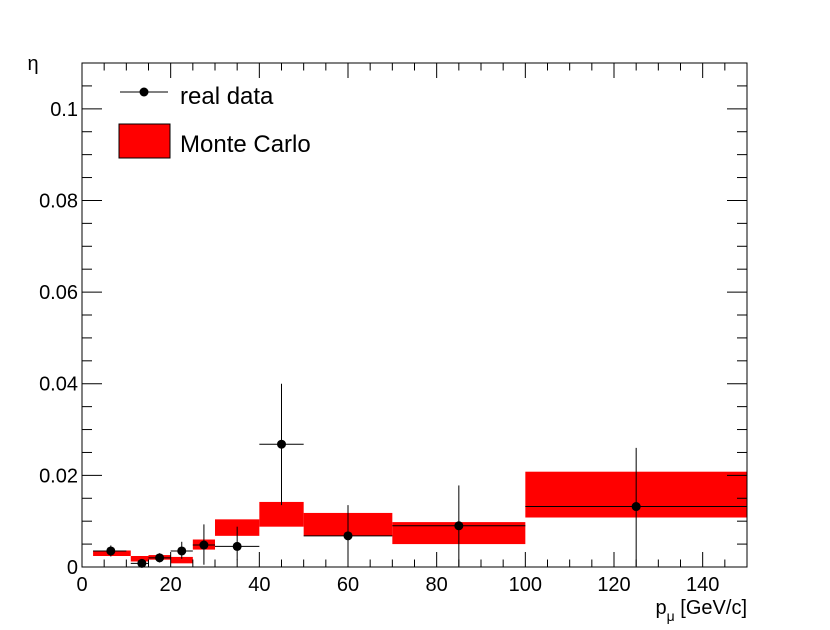  What do you see at coordinates (437, 585) in the screenshot?
I see `x-tick-label: 80` at bounding box center [437, 585].